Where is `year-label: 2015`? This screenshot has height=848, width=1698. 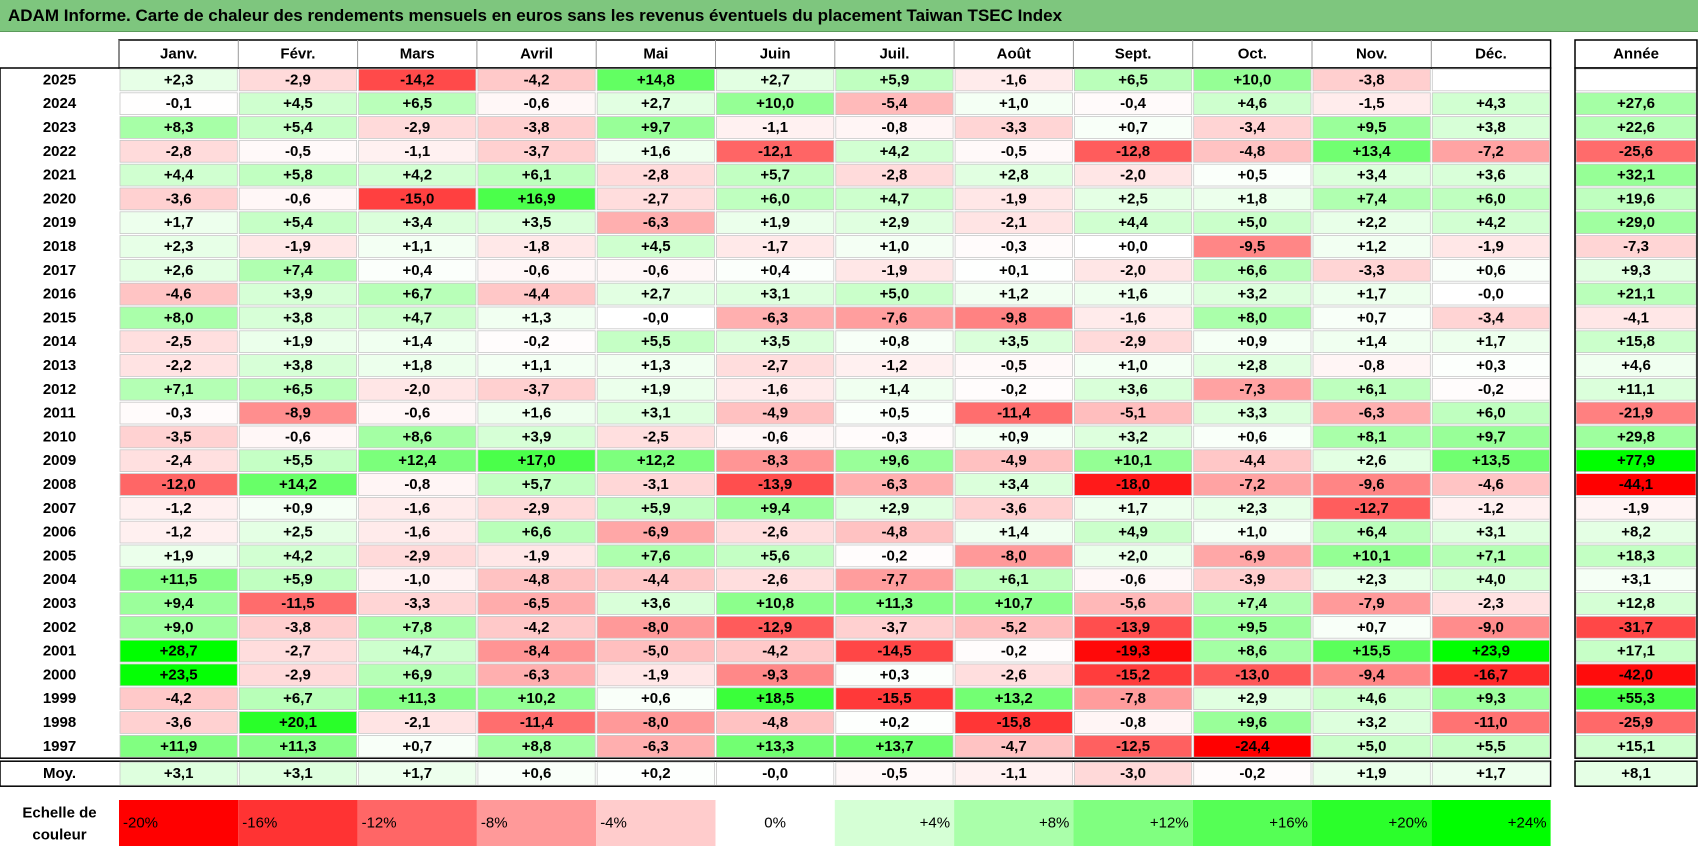
year-label: 2015 is located at coordinates (59, 317).